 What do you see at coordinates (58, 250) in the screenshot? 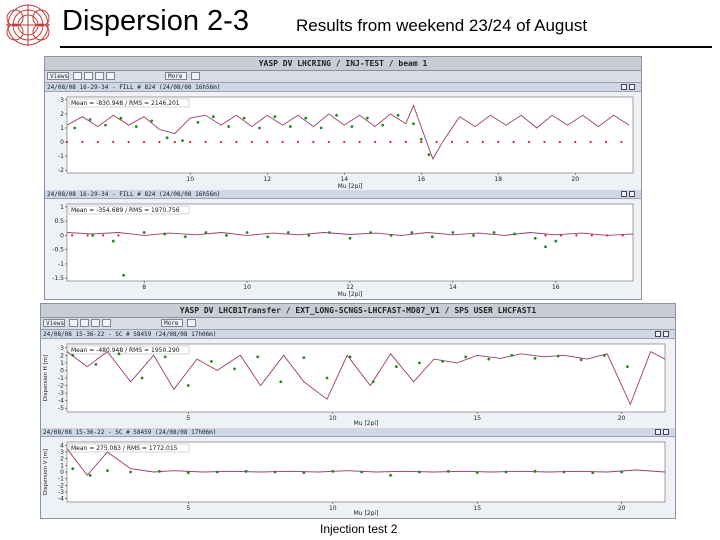
I see `y-tick-label: -0.5` at bounding box center [58, 250].